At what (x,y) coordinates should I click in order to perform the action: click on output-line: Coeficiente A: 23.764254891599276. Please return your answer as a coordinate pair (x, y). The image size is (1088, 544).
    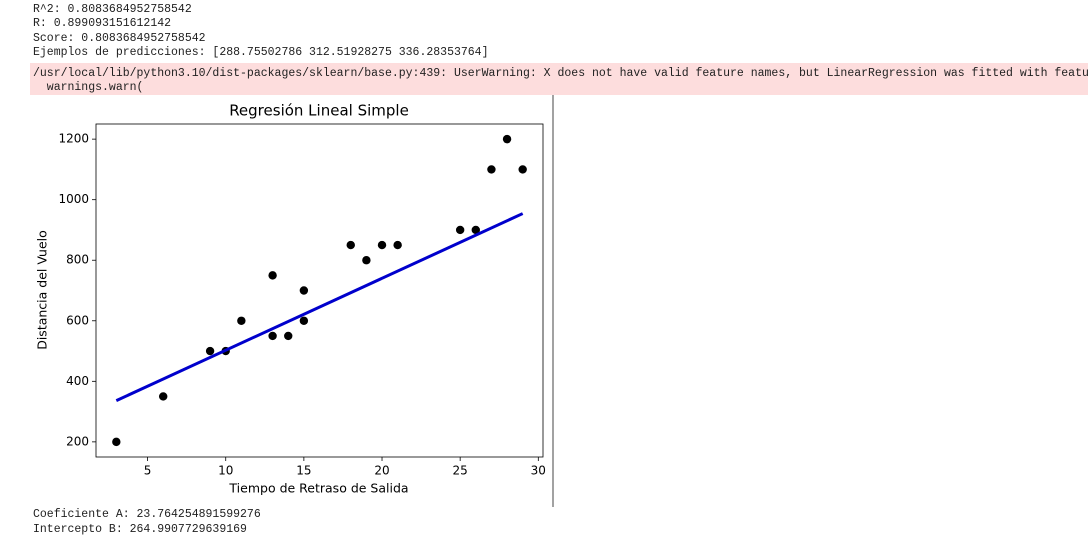
    Looking at the image, I should click on (147, 514).